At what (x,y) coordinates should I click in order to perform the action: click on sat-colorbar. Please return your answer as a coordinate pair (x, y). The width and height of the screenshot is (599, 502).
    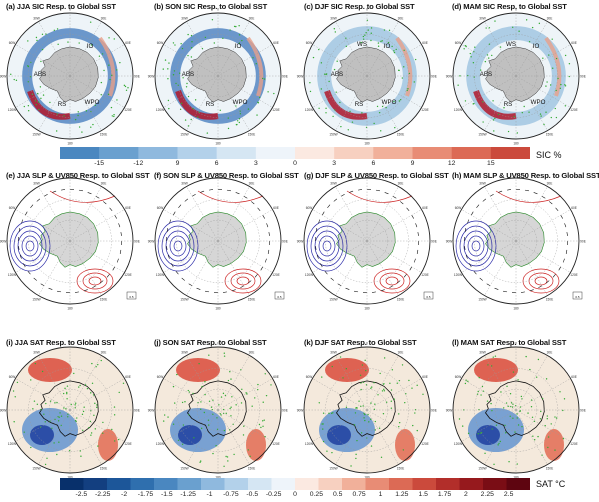
    Looking at the image, I should click on (295, 484).